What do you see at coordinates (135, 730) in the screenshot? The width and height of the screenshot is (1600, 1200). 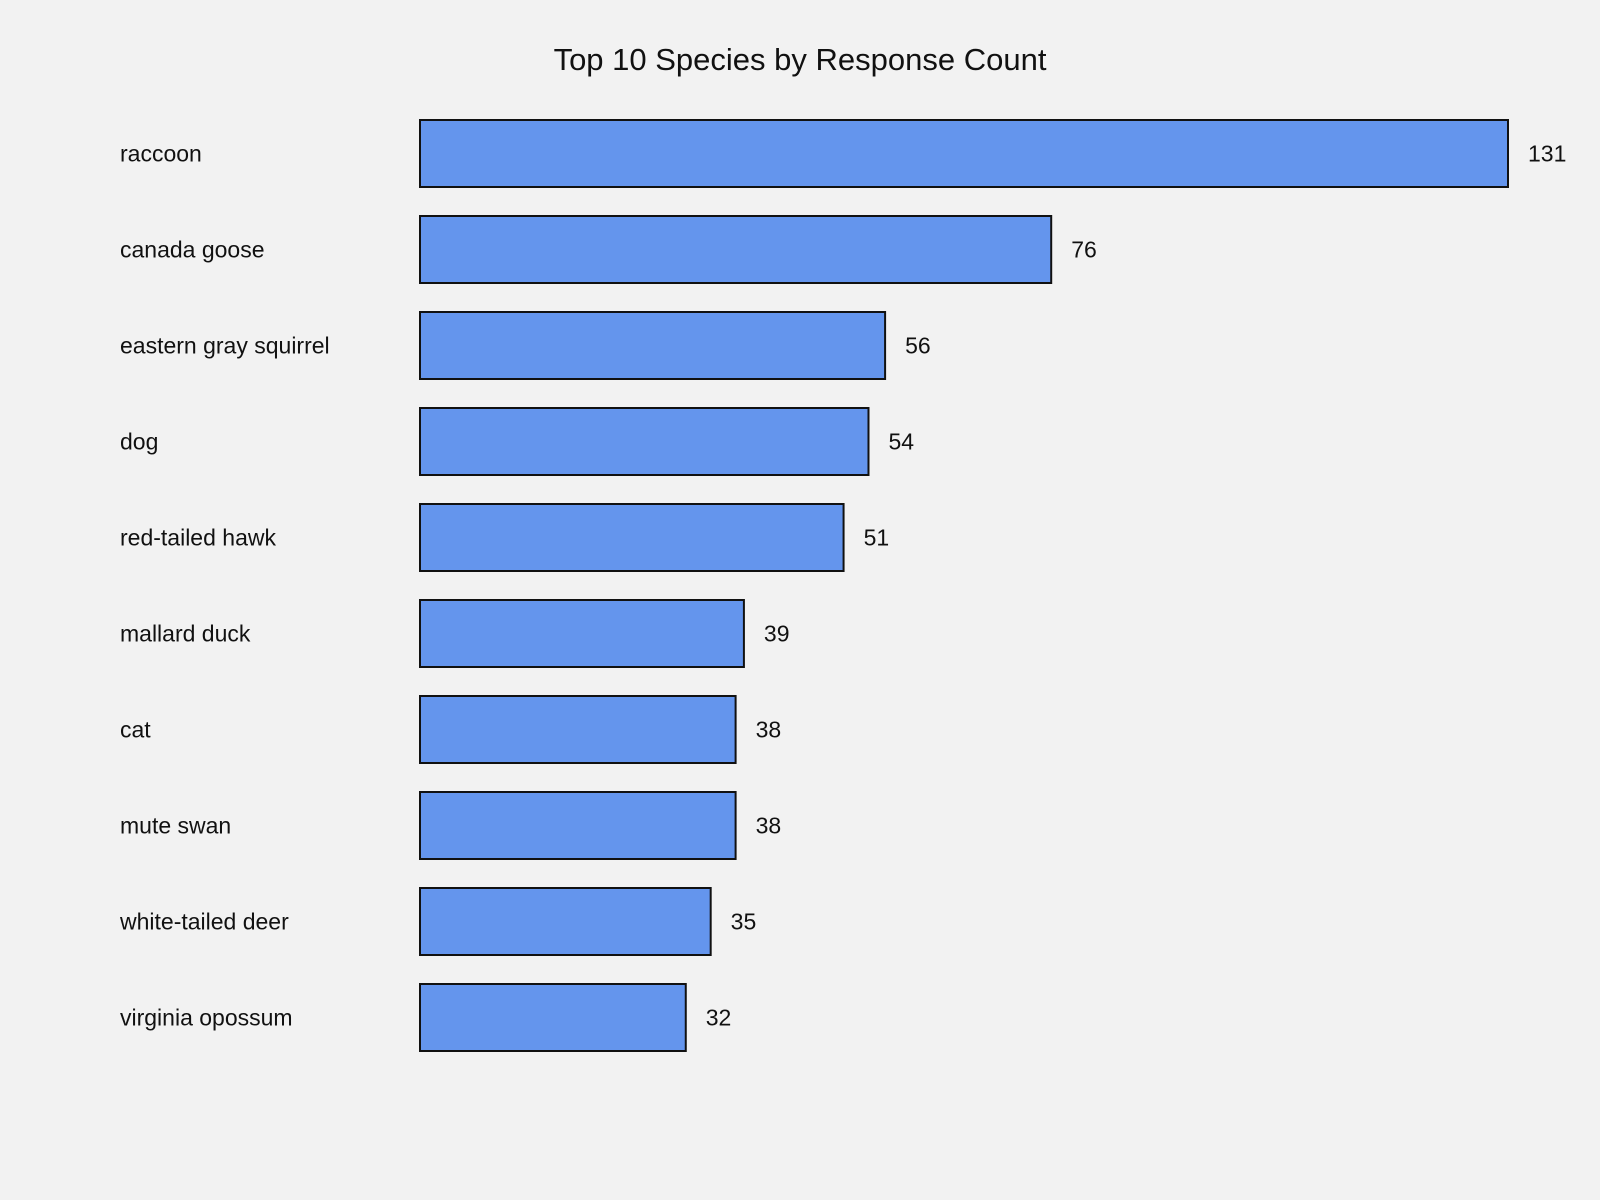 I see `category-label: cat` at bounding box center [135, 730].